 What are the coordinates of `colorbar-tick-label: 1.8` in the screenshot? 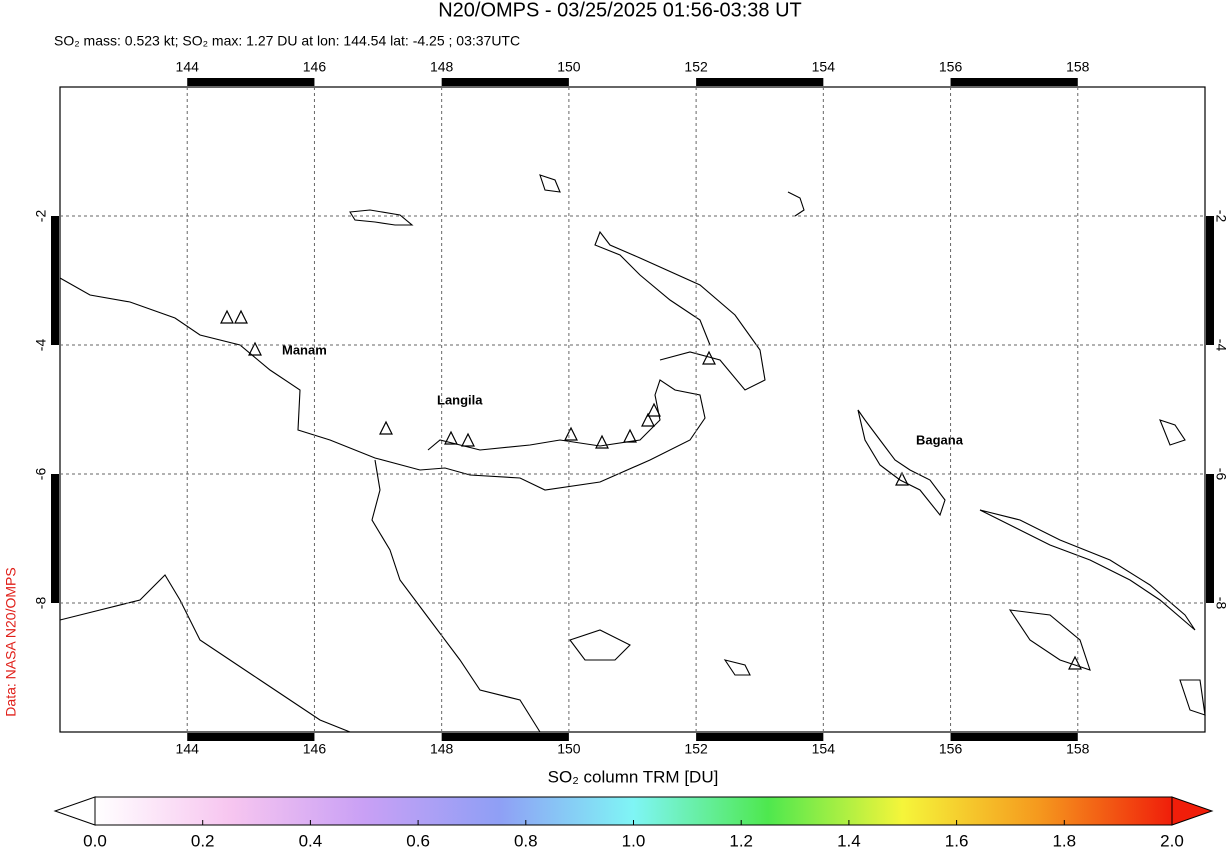 It's located at (1064, 840).